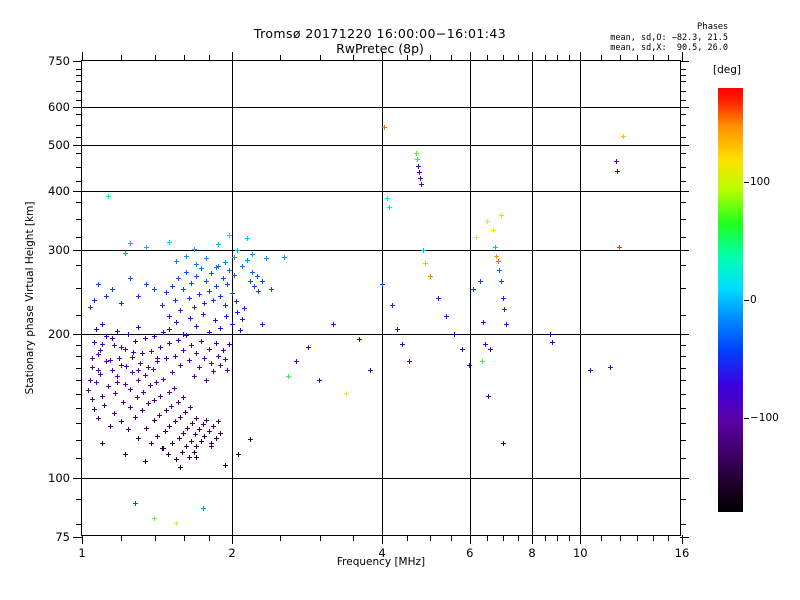  Describe the element at coordinates (382, 553) in the screenshot. I see `x-tick-label: 4` at that location.